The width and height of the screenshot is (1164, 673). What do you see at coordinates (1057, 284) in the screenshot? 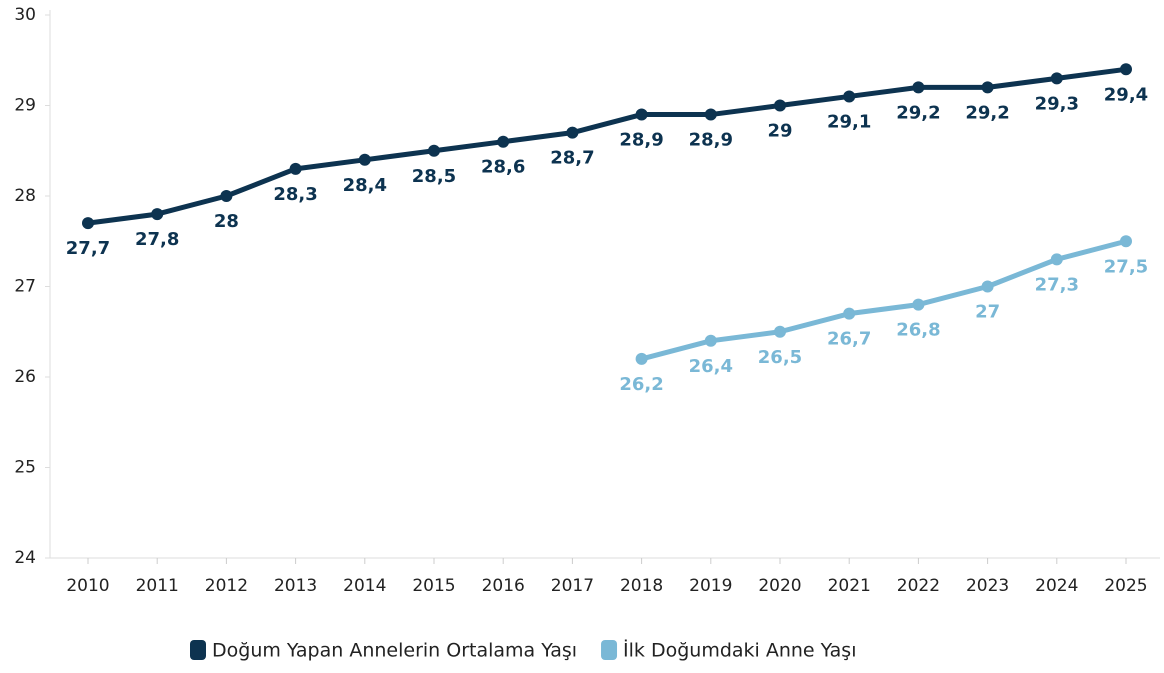
I see `value-label: 27,3` at bounding box center [1057, 284].